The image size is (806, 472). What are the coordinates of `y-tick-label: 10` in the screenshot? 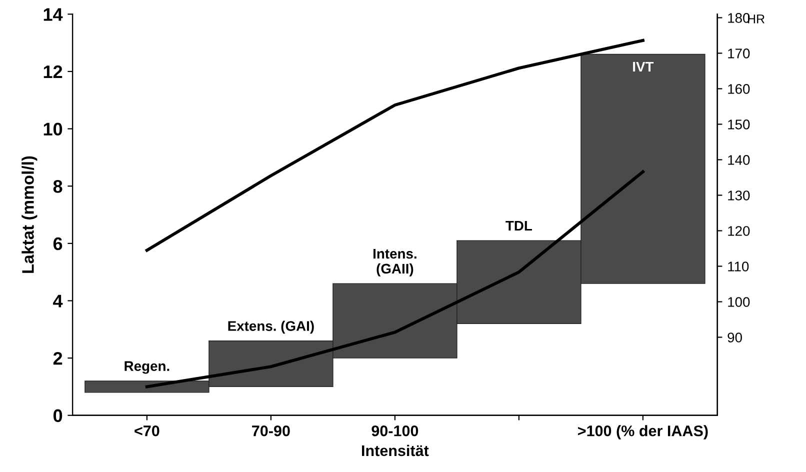 It's located at (53, 129).